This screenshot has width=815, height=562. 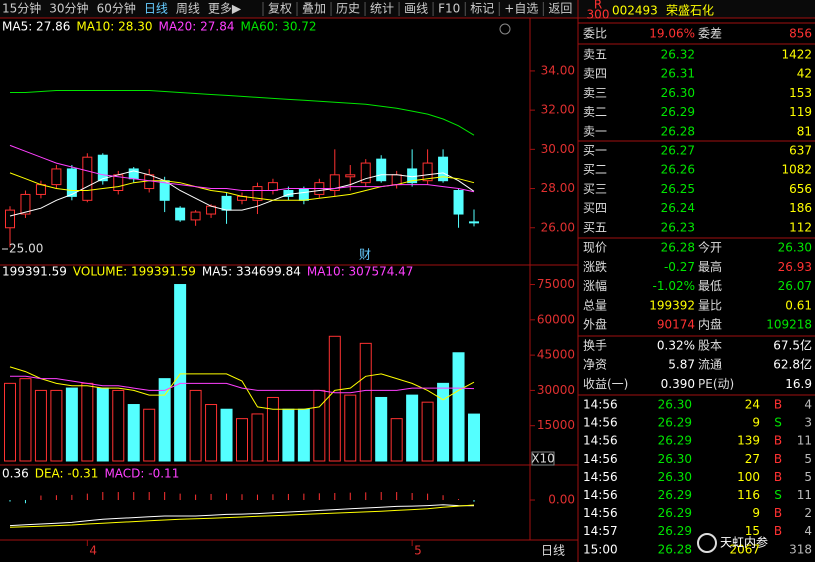 I want to click on quote-label: 内盘, so click(x=710, y=324).